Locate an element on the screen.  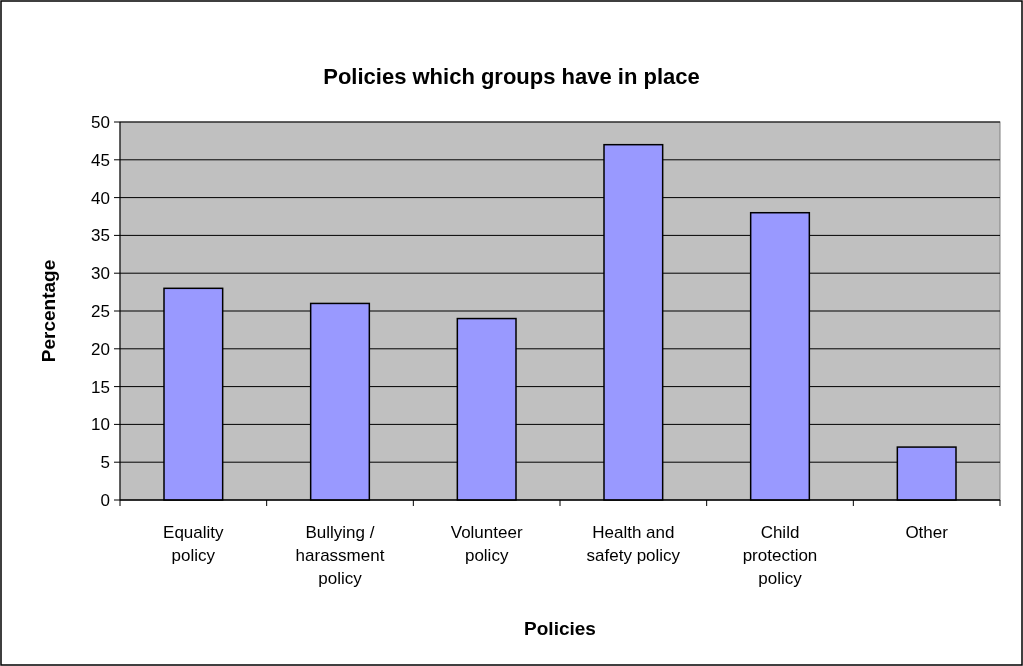
x-tick-label: Other is located at coordinates (927, 532).